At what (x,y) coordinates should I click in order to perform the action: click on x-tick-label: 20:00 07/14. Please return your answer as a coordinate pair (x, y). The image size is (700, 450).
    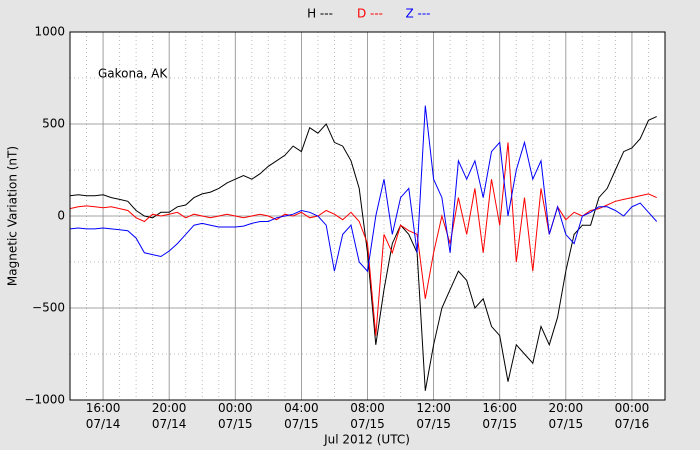
    Looking at the image, I should click on (169, 416).